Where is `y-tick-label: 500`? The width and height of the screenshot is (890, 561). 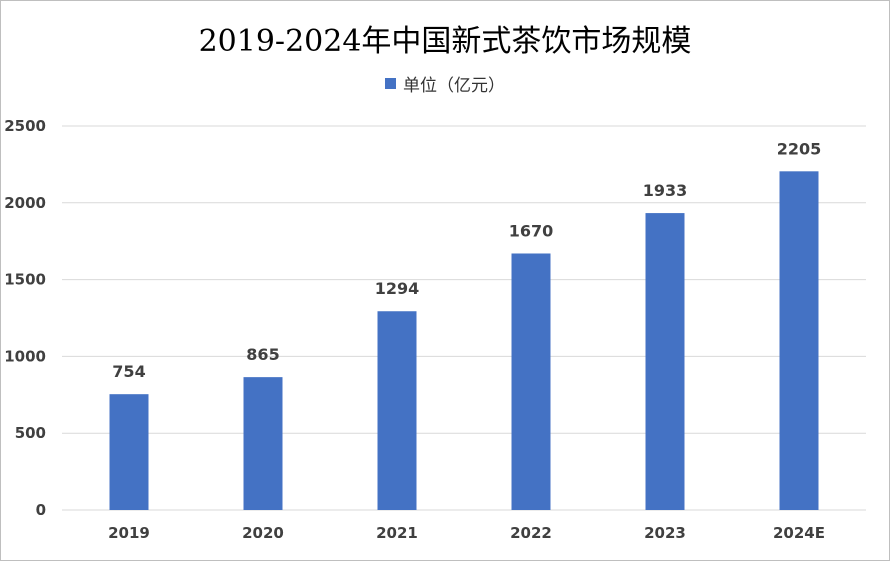
y-tick-label: 500 is located at coordinates (30, 433).